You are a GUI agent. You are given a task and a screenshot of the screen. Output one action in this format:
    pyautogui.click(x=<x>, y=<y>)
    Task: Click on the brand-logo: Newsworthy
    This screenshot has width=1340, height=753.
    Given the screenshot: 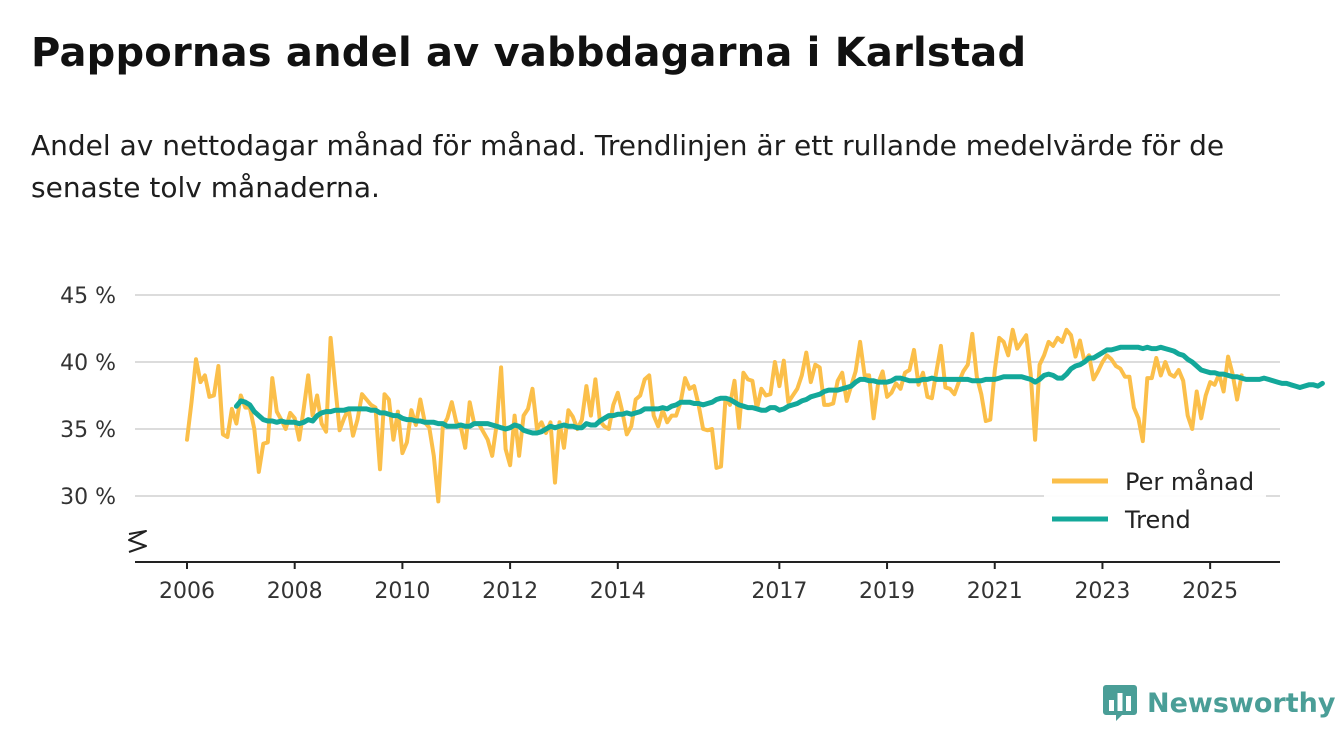 What is the action you would take?
    pyautogui.click(x=1219, y=703)
    